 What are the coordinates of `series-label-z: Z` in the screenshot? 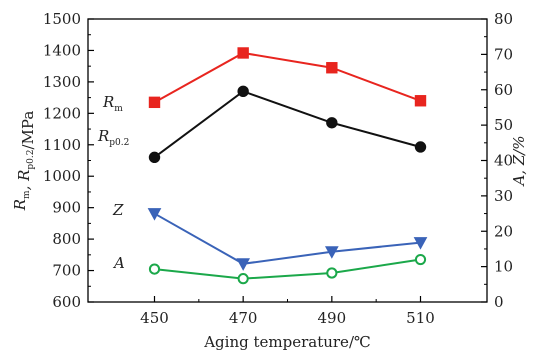 It's located at (118, 210).